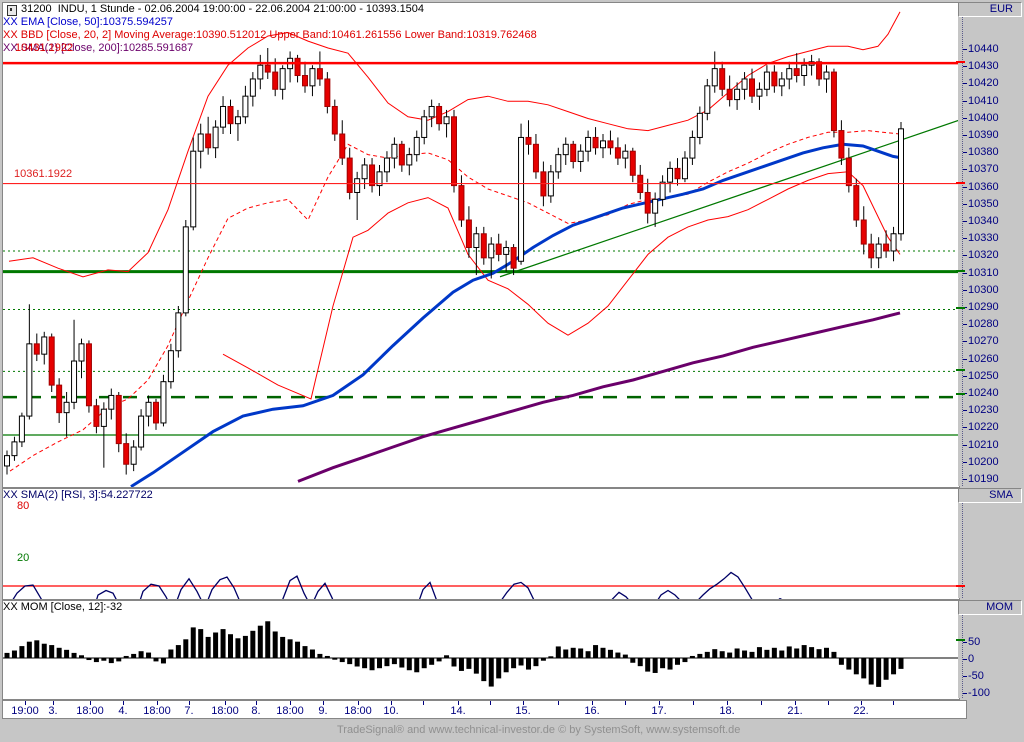 The width and height of the screenshot is (1024, 742). I want to click on momentum-indicator-panel, so click(481, 650).